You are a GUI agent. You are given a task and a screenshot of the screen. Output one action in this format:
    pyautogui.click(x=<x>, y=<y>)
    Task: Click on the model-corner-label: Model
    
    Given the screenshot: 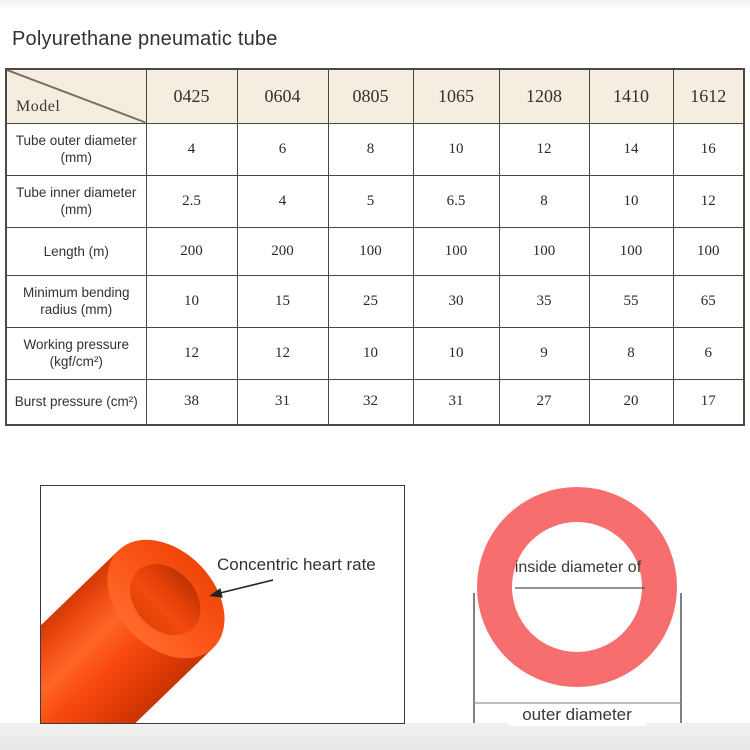 What is the action you would take?
    pyautogui.click(x=38, y=106)
    